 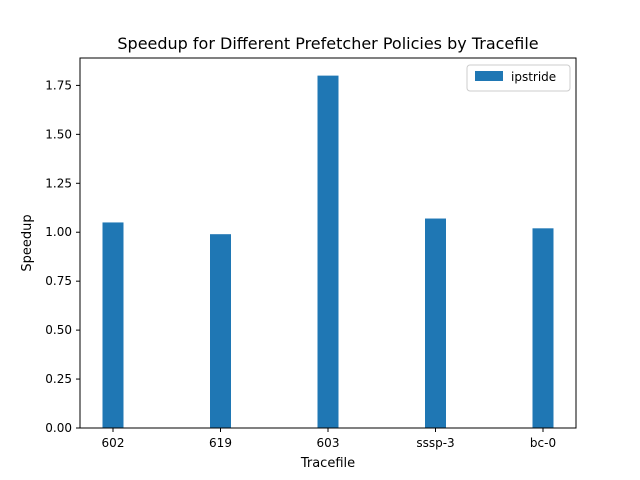 I want to click on x-tick-label: bc-0, so click(x=543, y=443).